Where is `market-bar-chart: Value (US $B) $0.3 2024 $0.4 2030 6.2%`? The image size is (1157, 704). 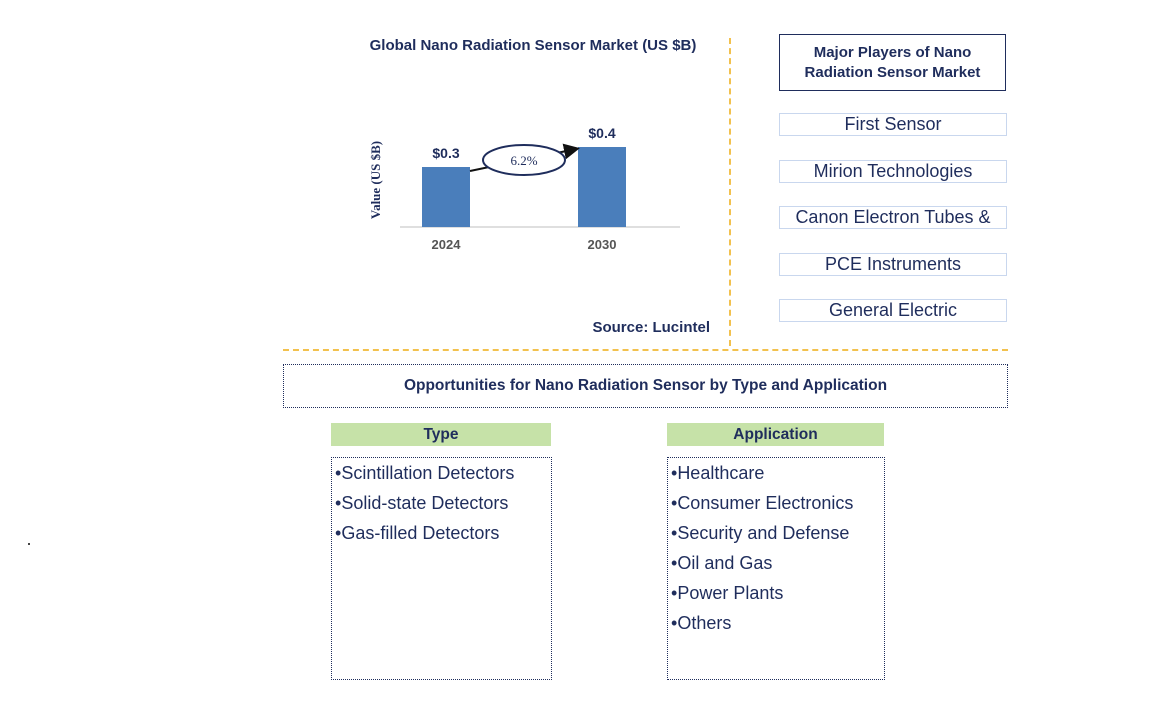
market-bar-chart: Value (US $B) $0.3 2024 $0.4 2030 6.2% is located at coordinates (524, 188).